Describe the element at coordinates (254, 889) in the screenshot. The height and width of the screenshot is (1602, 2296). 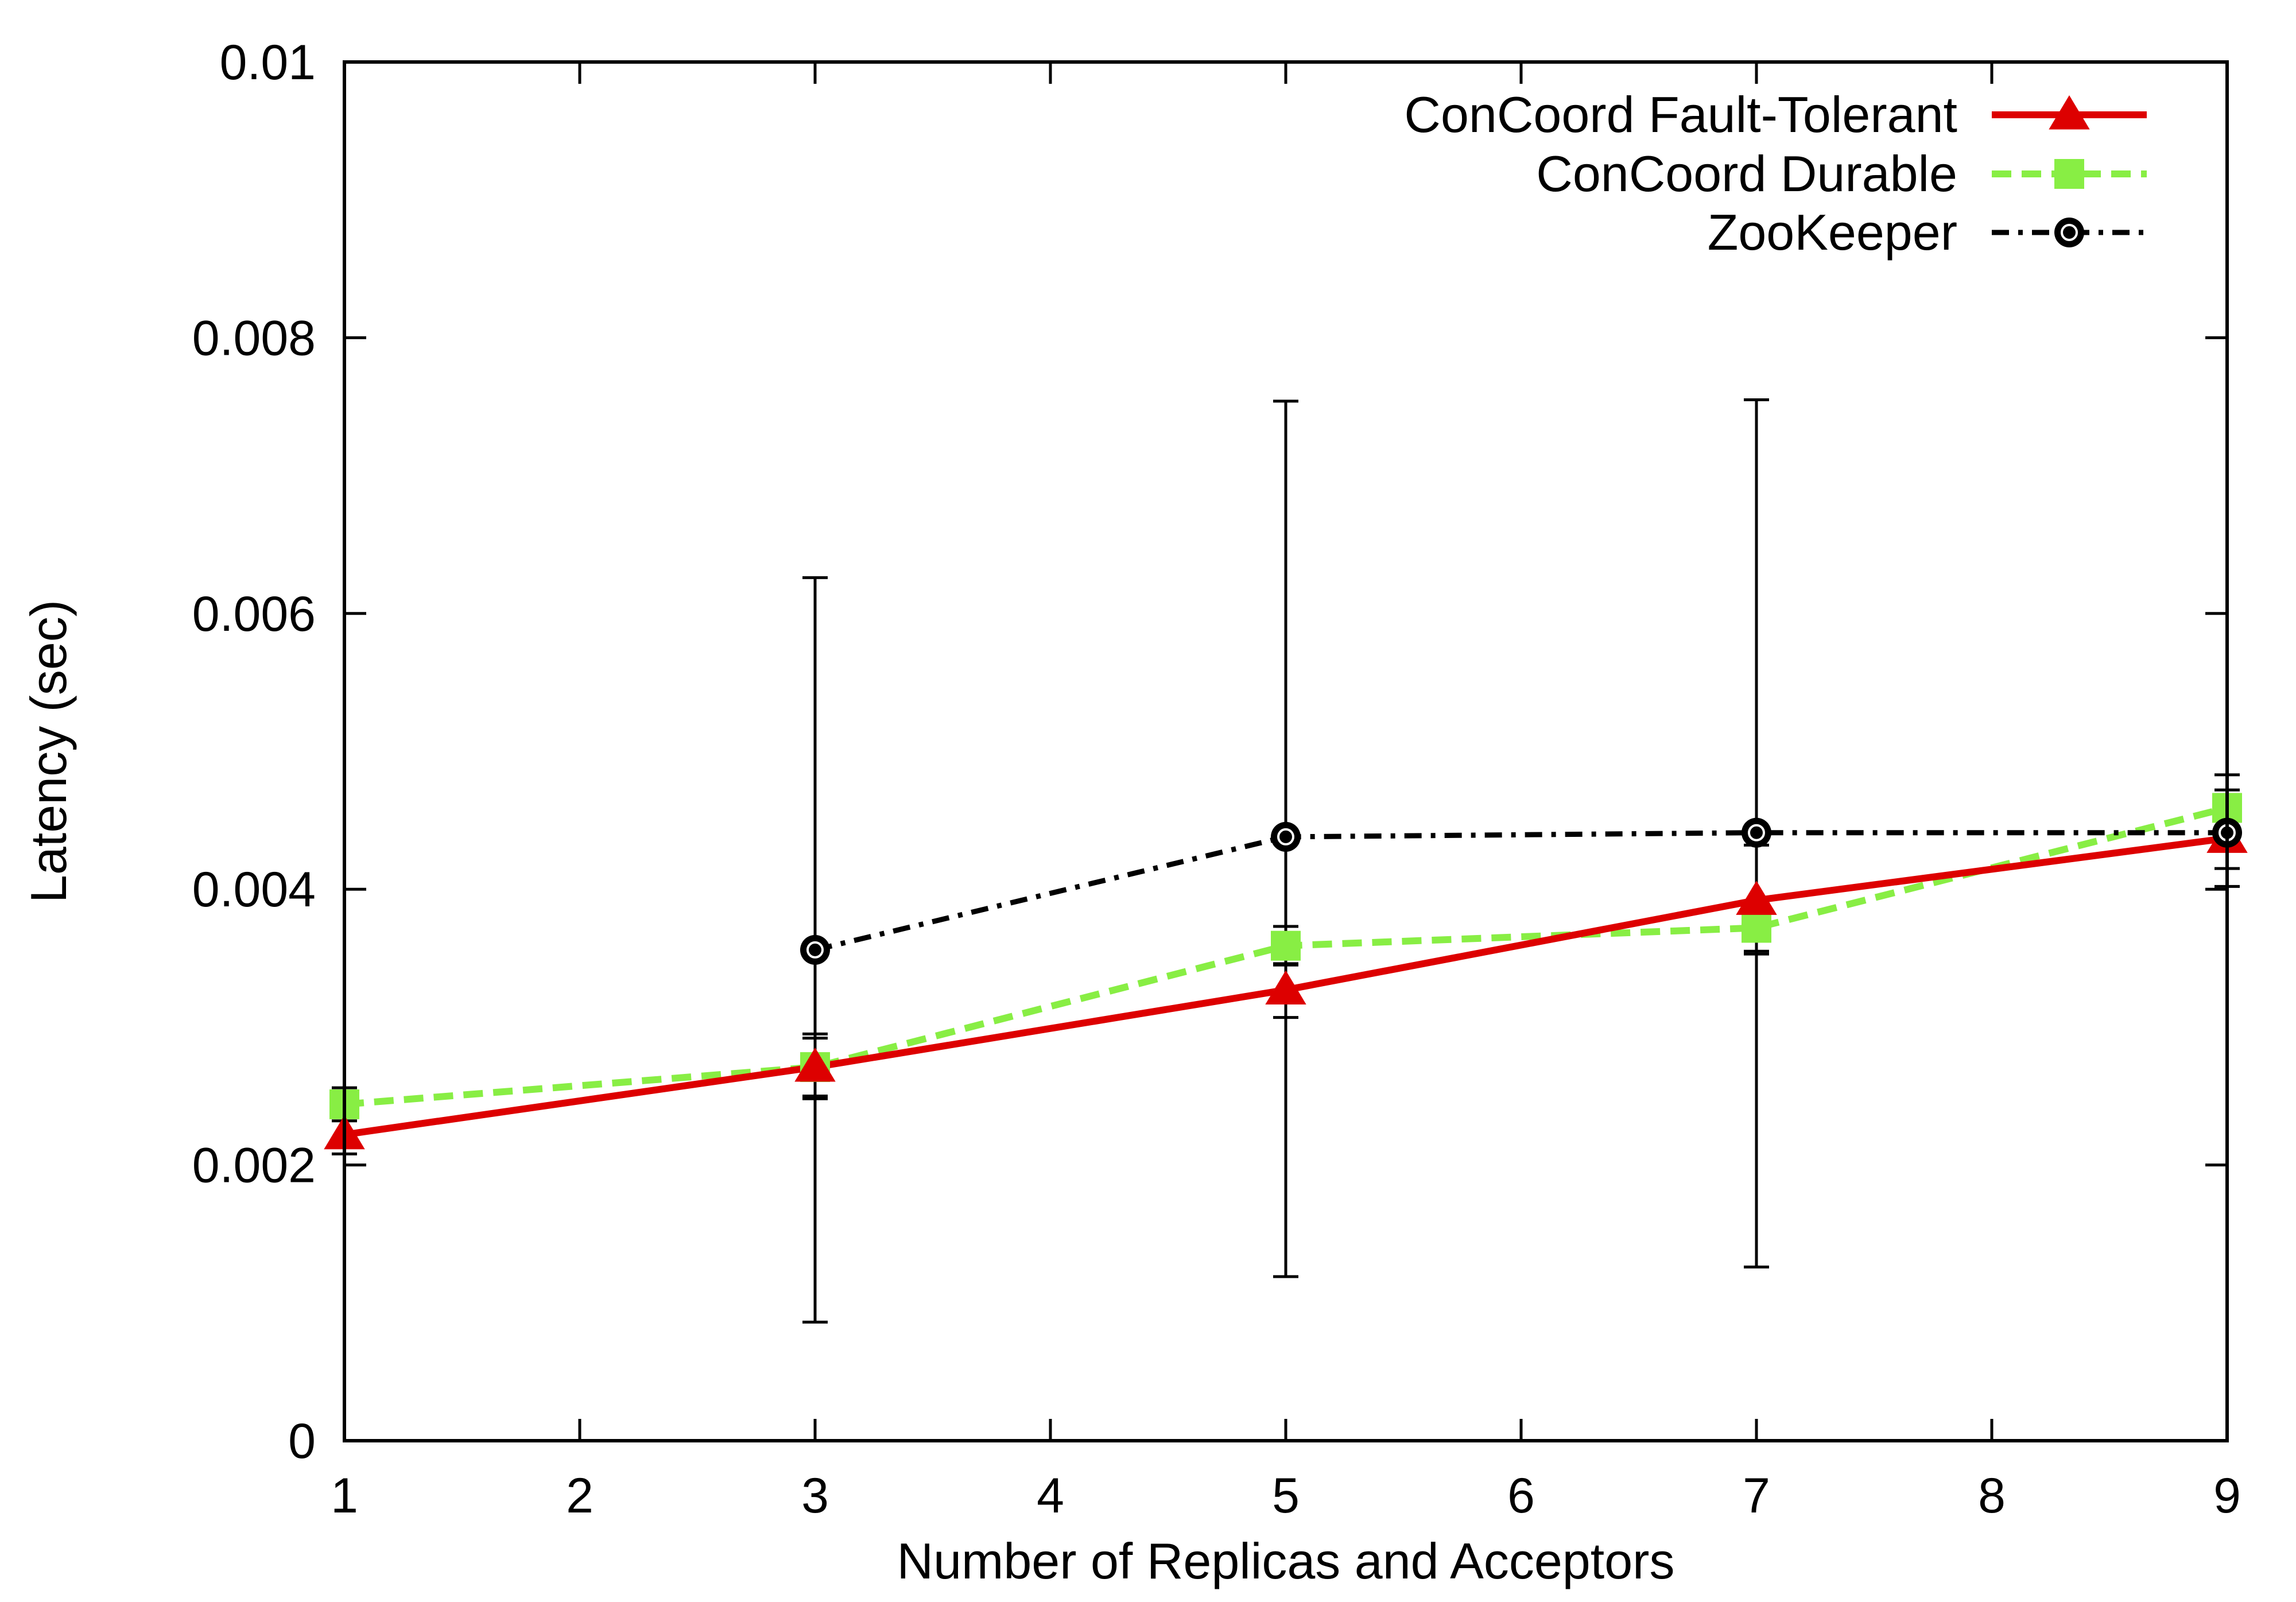
I see `y-tick-label: 0.004` at that location.